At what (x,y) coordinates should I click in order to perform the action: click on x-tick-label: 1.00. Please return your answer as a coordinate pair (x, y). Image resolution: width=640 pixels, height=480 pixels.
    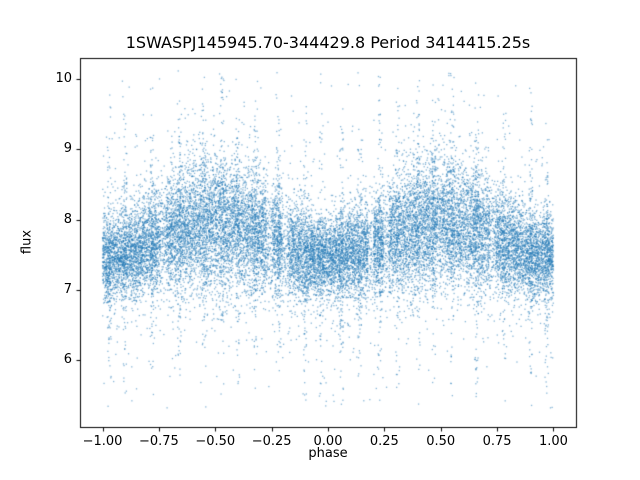
    Looking at the image, I should click on (553, 441).